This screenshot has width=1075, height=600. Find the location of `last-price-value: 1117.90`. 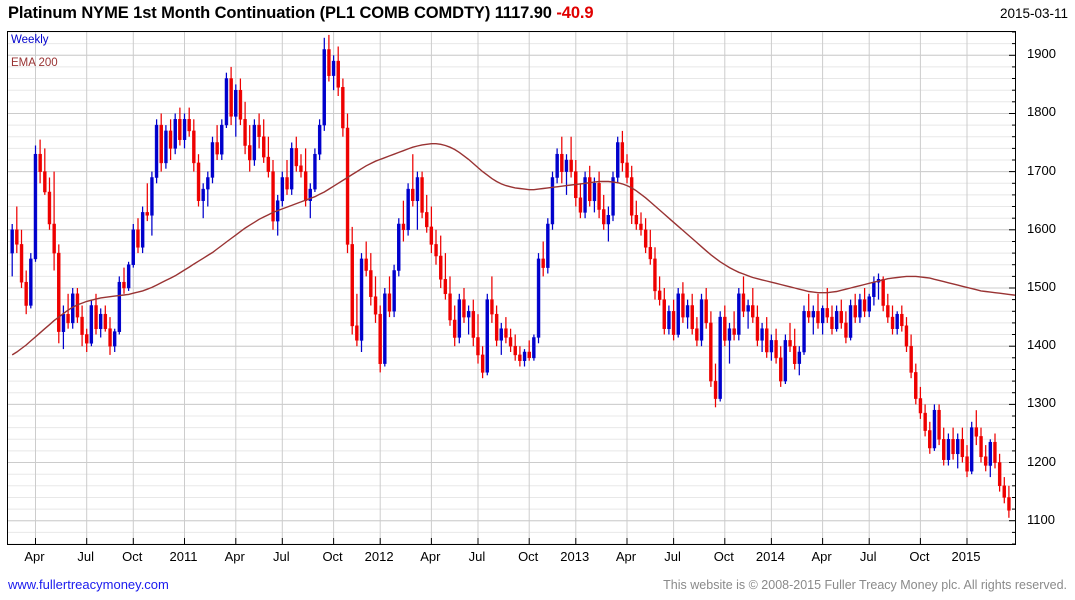

last-price-value: 1117.90 is located at coordinates (523, 13).